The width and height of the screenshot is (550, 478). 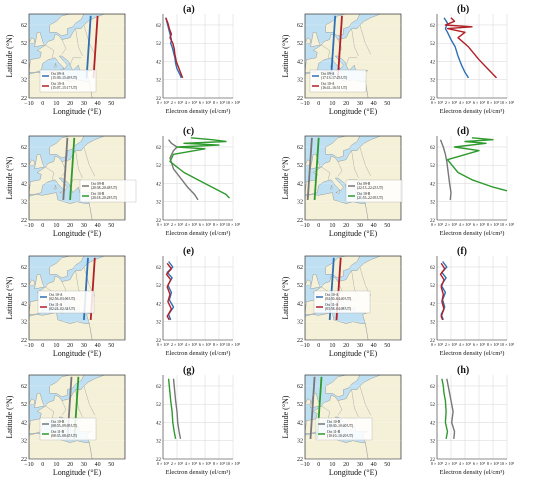 What do you see at coordinates (507, 102) in the screenshot?
I see `density-x-tick-label: 10 × 10⁵` at bounding box center [507, 102].